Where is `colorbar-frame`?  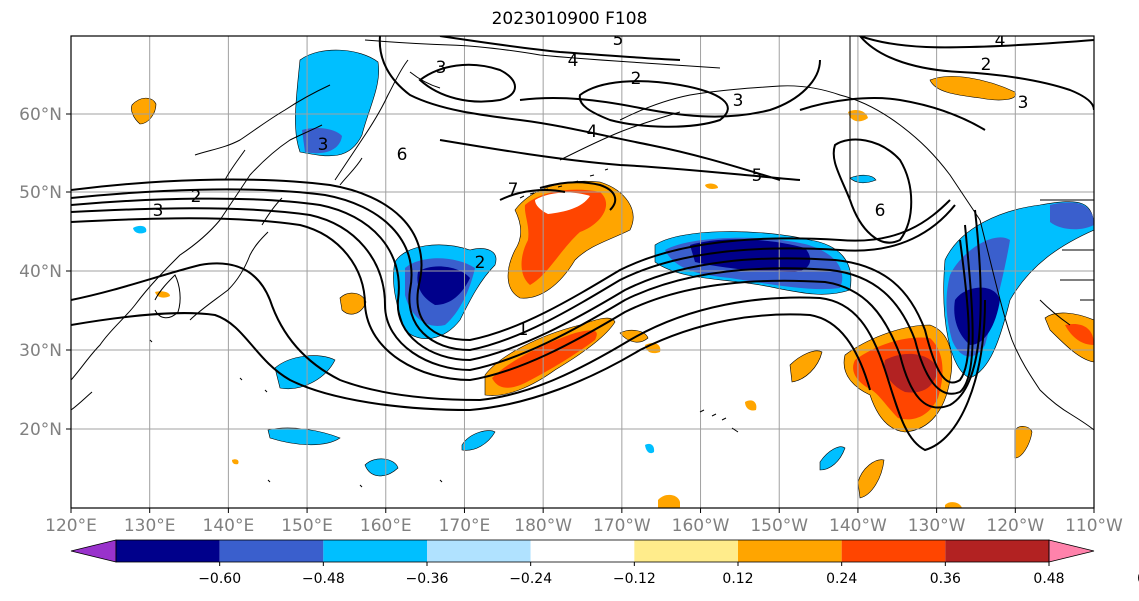
colorbar-frame is located at coordinates (582, 551).